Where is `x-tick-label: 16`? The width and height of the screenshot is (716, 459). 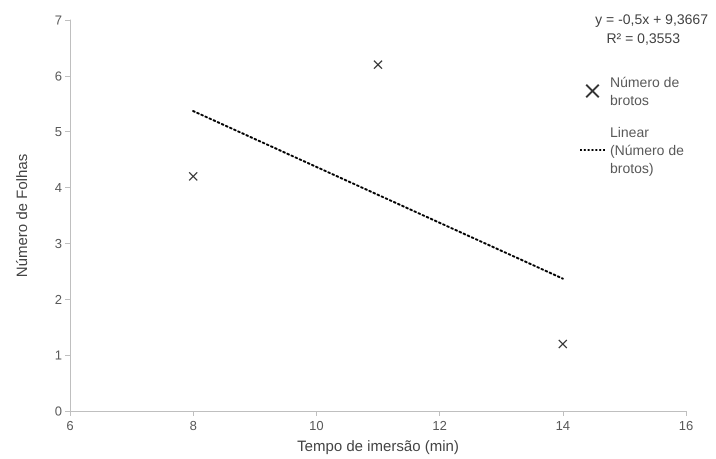 x-tick-label: 16 is located at coordinates (686, 425).